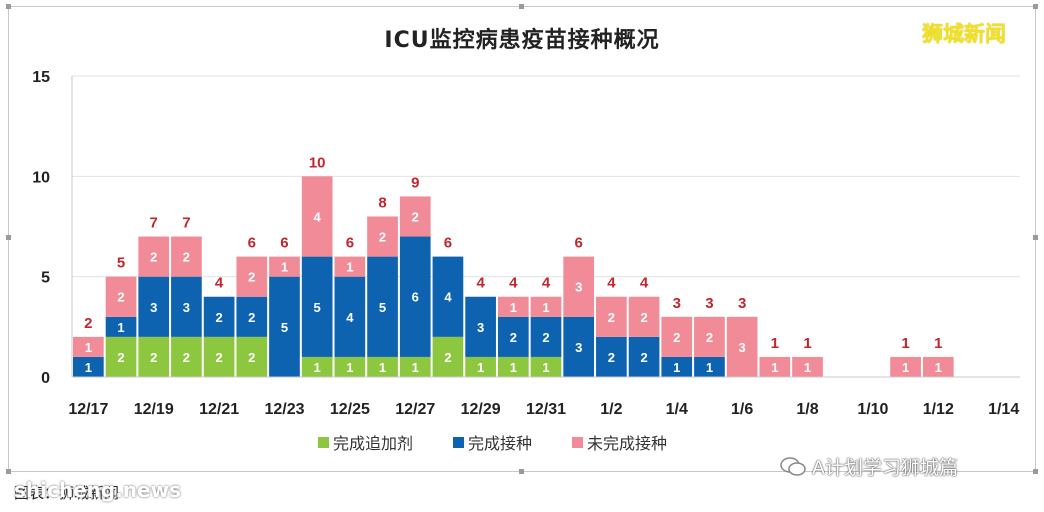  I want to click on x-tick-label: 12/17, so click(88, 409).